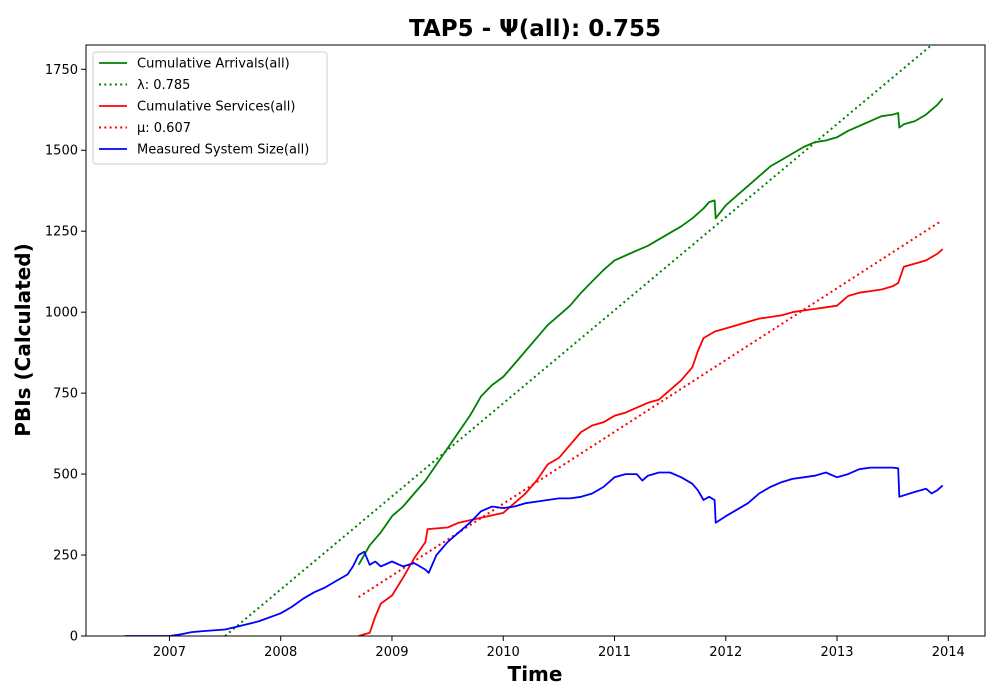 The width and height of the screenshot is (1000, 700). Describe the element at coordinates (836, 652) in the screenshot. I see `x-tick-label: 2013` at that location.